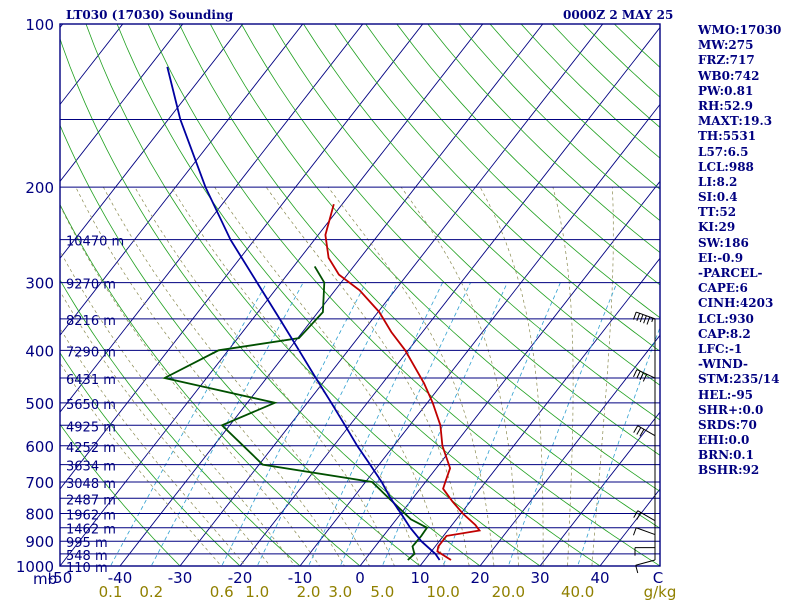 This screenshot has width=800, height=600. What do you see at coordinates (39, 404) in the screenshot?
I see `pressure-label: 500` at bounding box center [39, 404].